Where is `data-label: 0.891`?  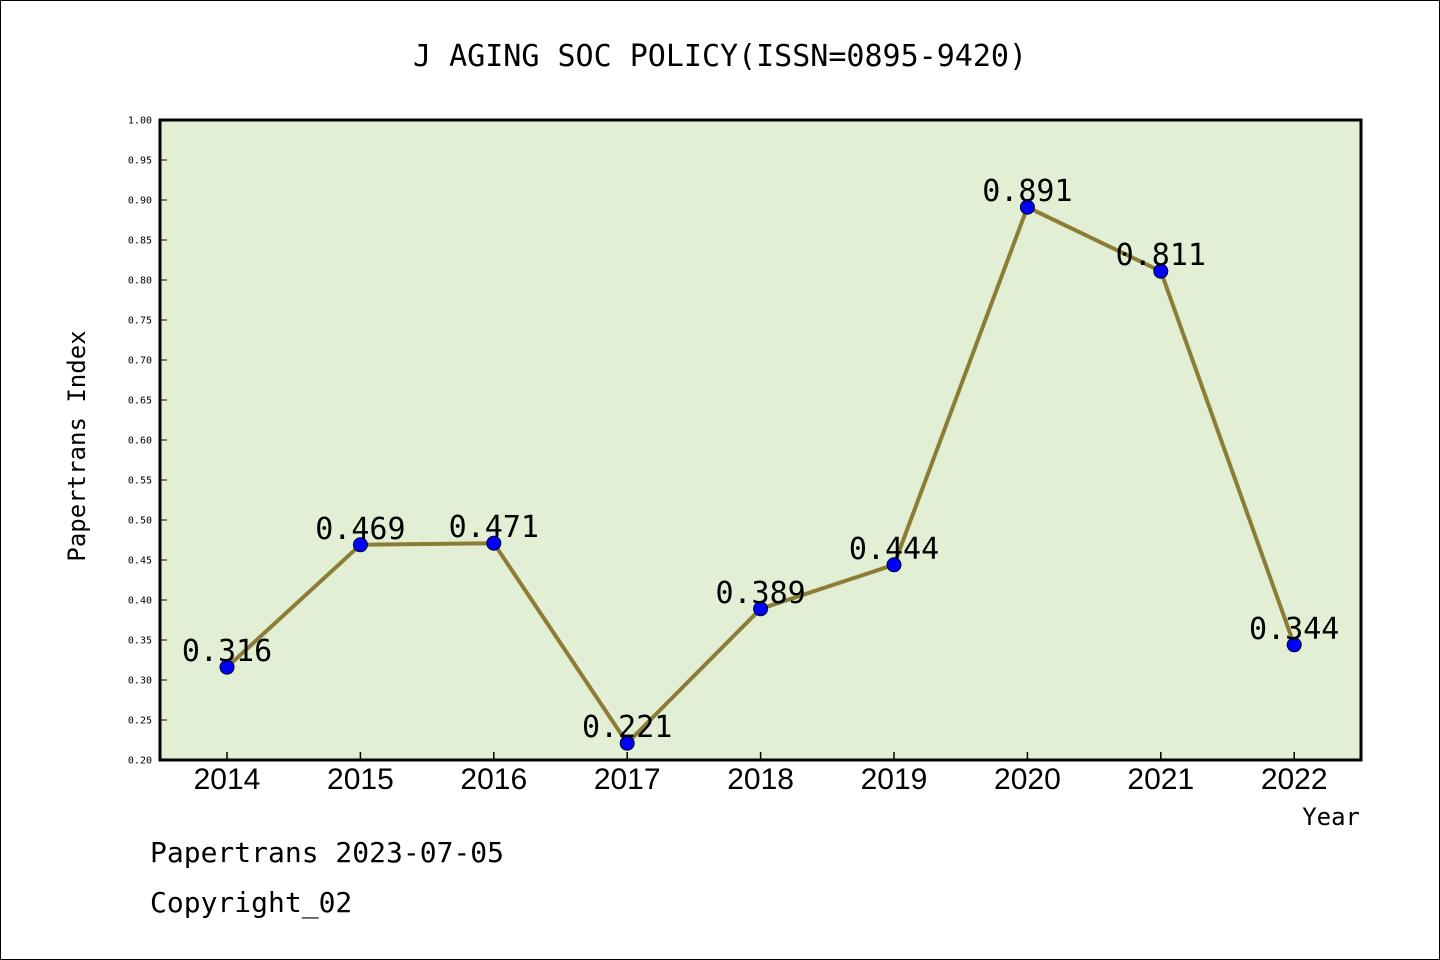
data-label: 0.891 is located at coordinates (1027, 191).